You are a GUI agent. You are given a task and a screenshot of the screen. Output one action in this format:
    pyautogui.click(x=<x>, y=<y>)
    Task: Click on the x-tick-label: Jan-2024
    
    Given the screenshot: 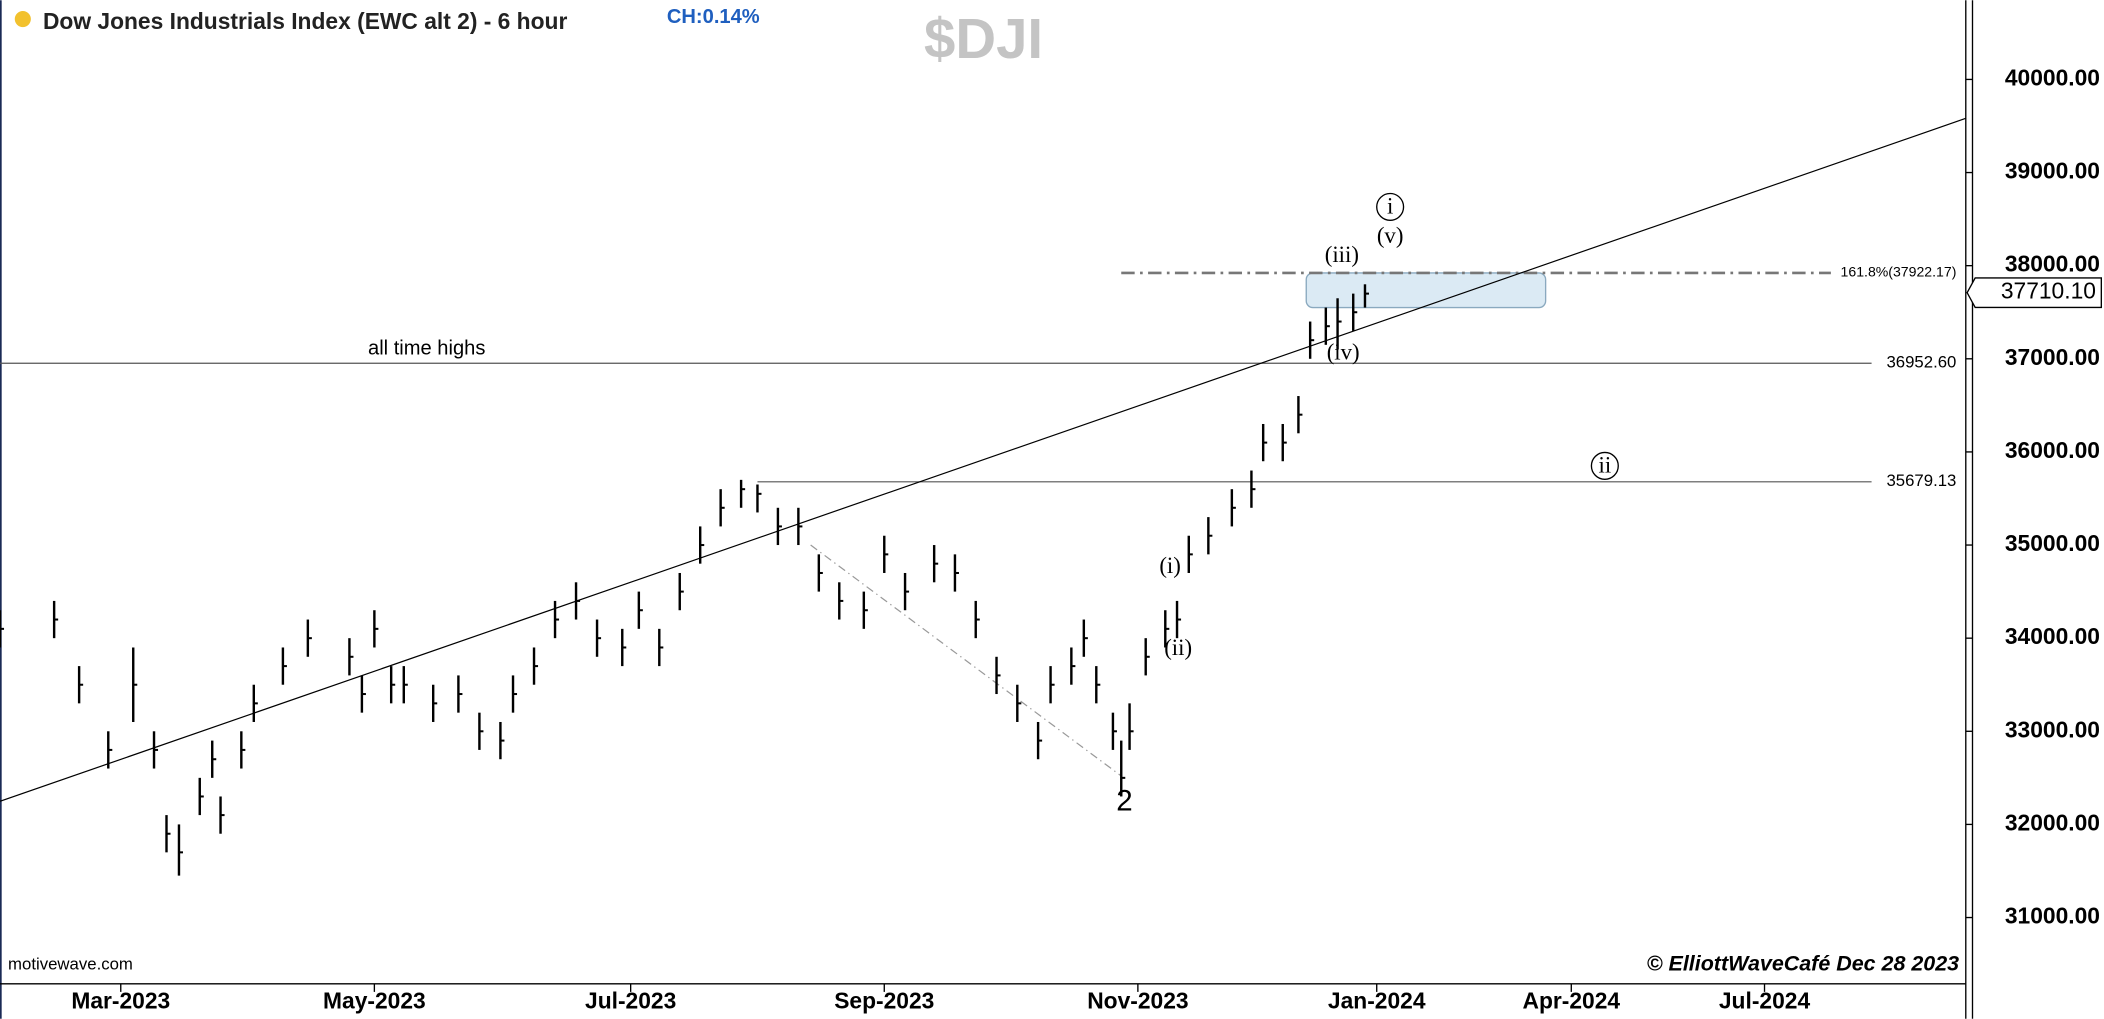 What is the action you would take?
    pyautogui.click(x=1377, y=1001)
    